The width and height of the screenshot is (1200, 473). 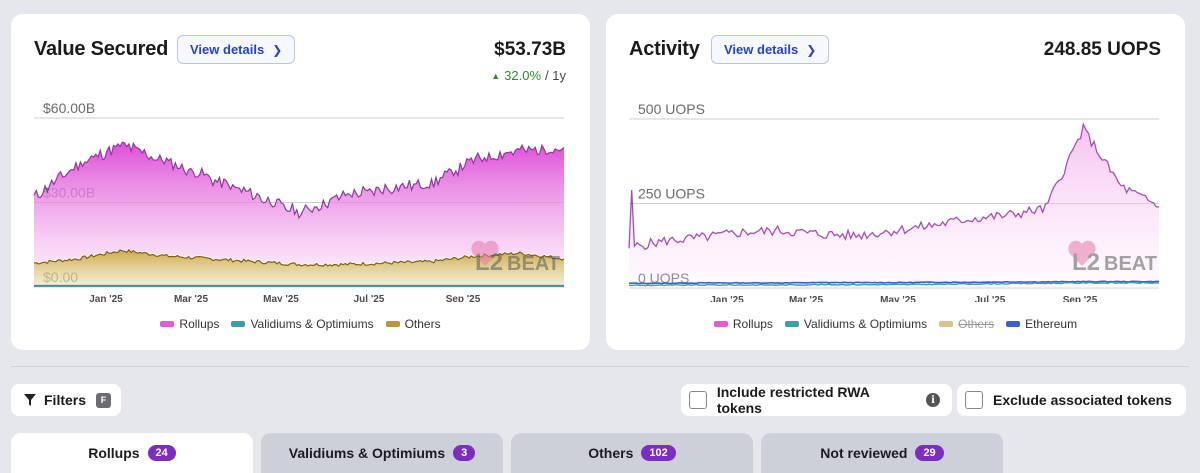 I want to click on tab-rollups: Rollups 24, so click(x=132, y=453).